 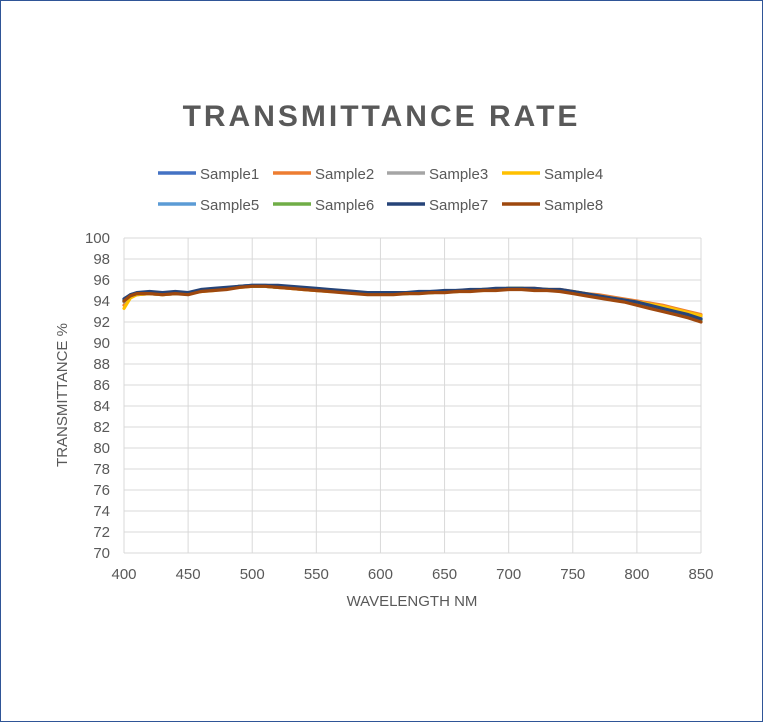 What do you see at coordinates (101, 448) in the screenshot?
I see `y-tick-label: 80` at bounding box center [101, 448].